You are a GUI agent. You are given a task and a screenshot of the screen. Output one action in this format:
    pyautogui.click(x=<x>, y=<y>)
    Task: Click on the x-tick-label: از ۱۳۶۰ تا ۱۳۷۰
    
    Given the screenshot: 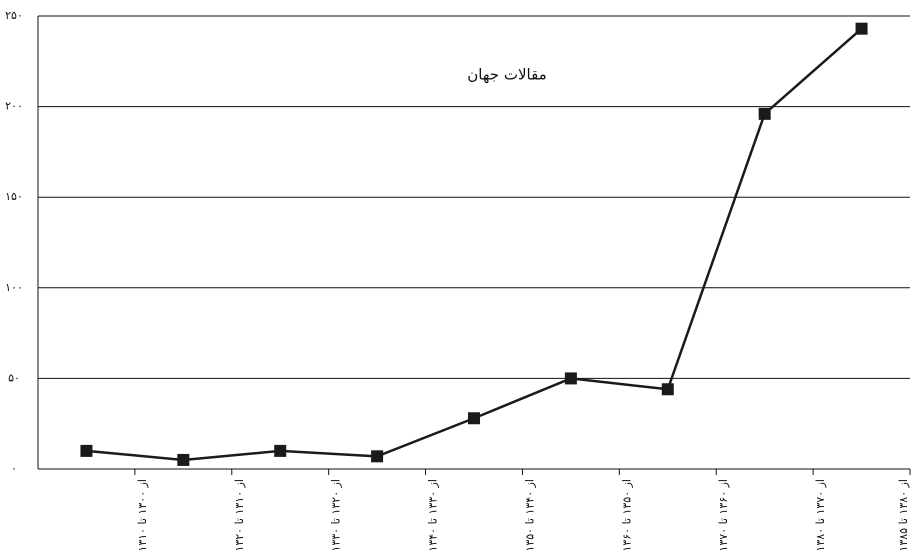 What is the action you would take?
    pyautogui.click(x=723, y=515)
    